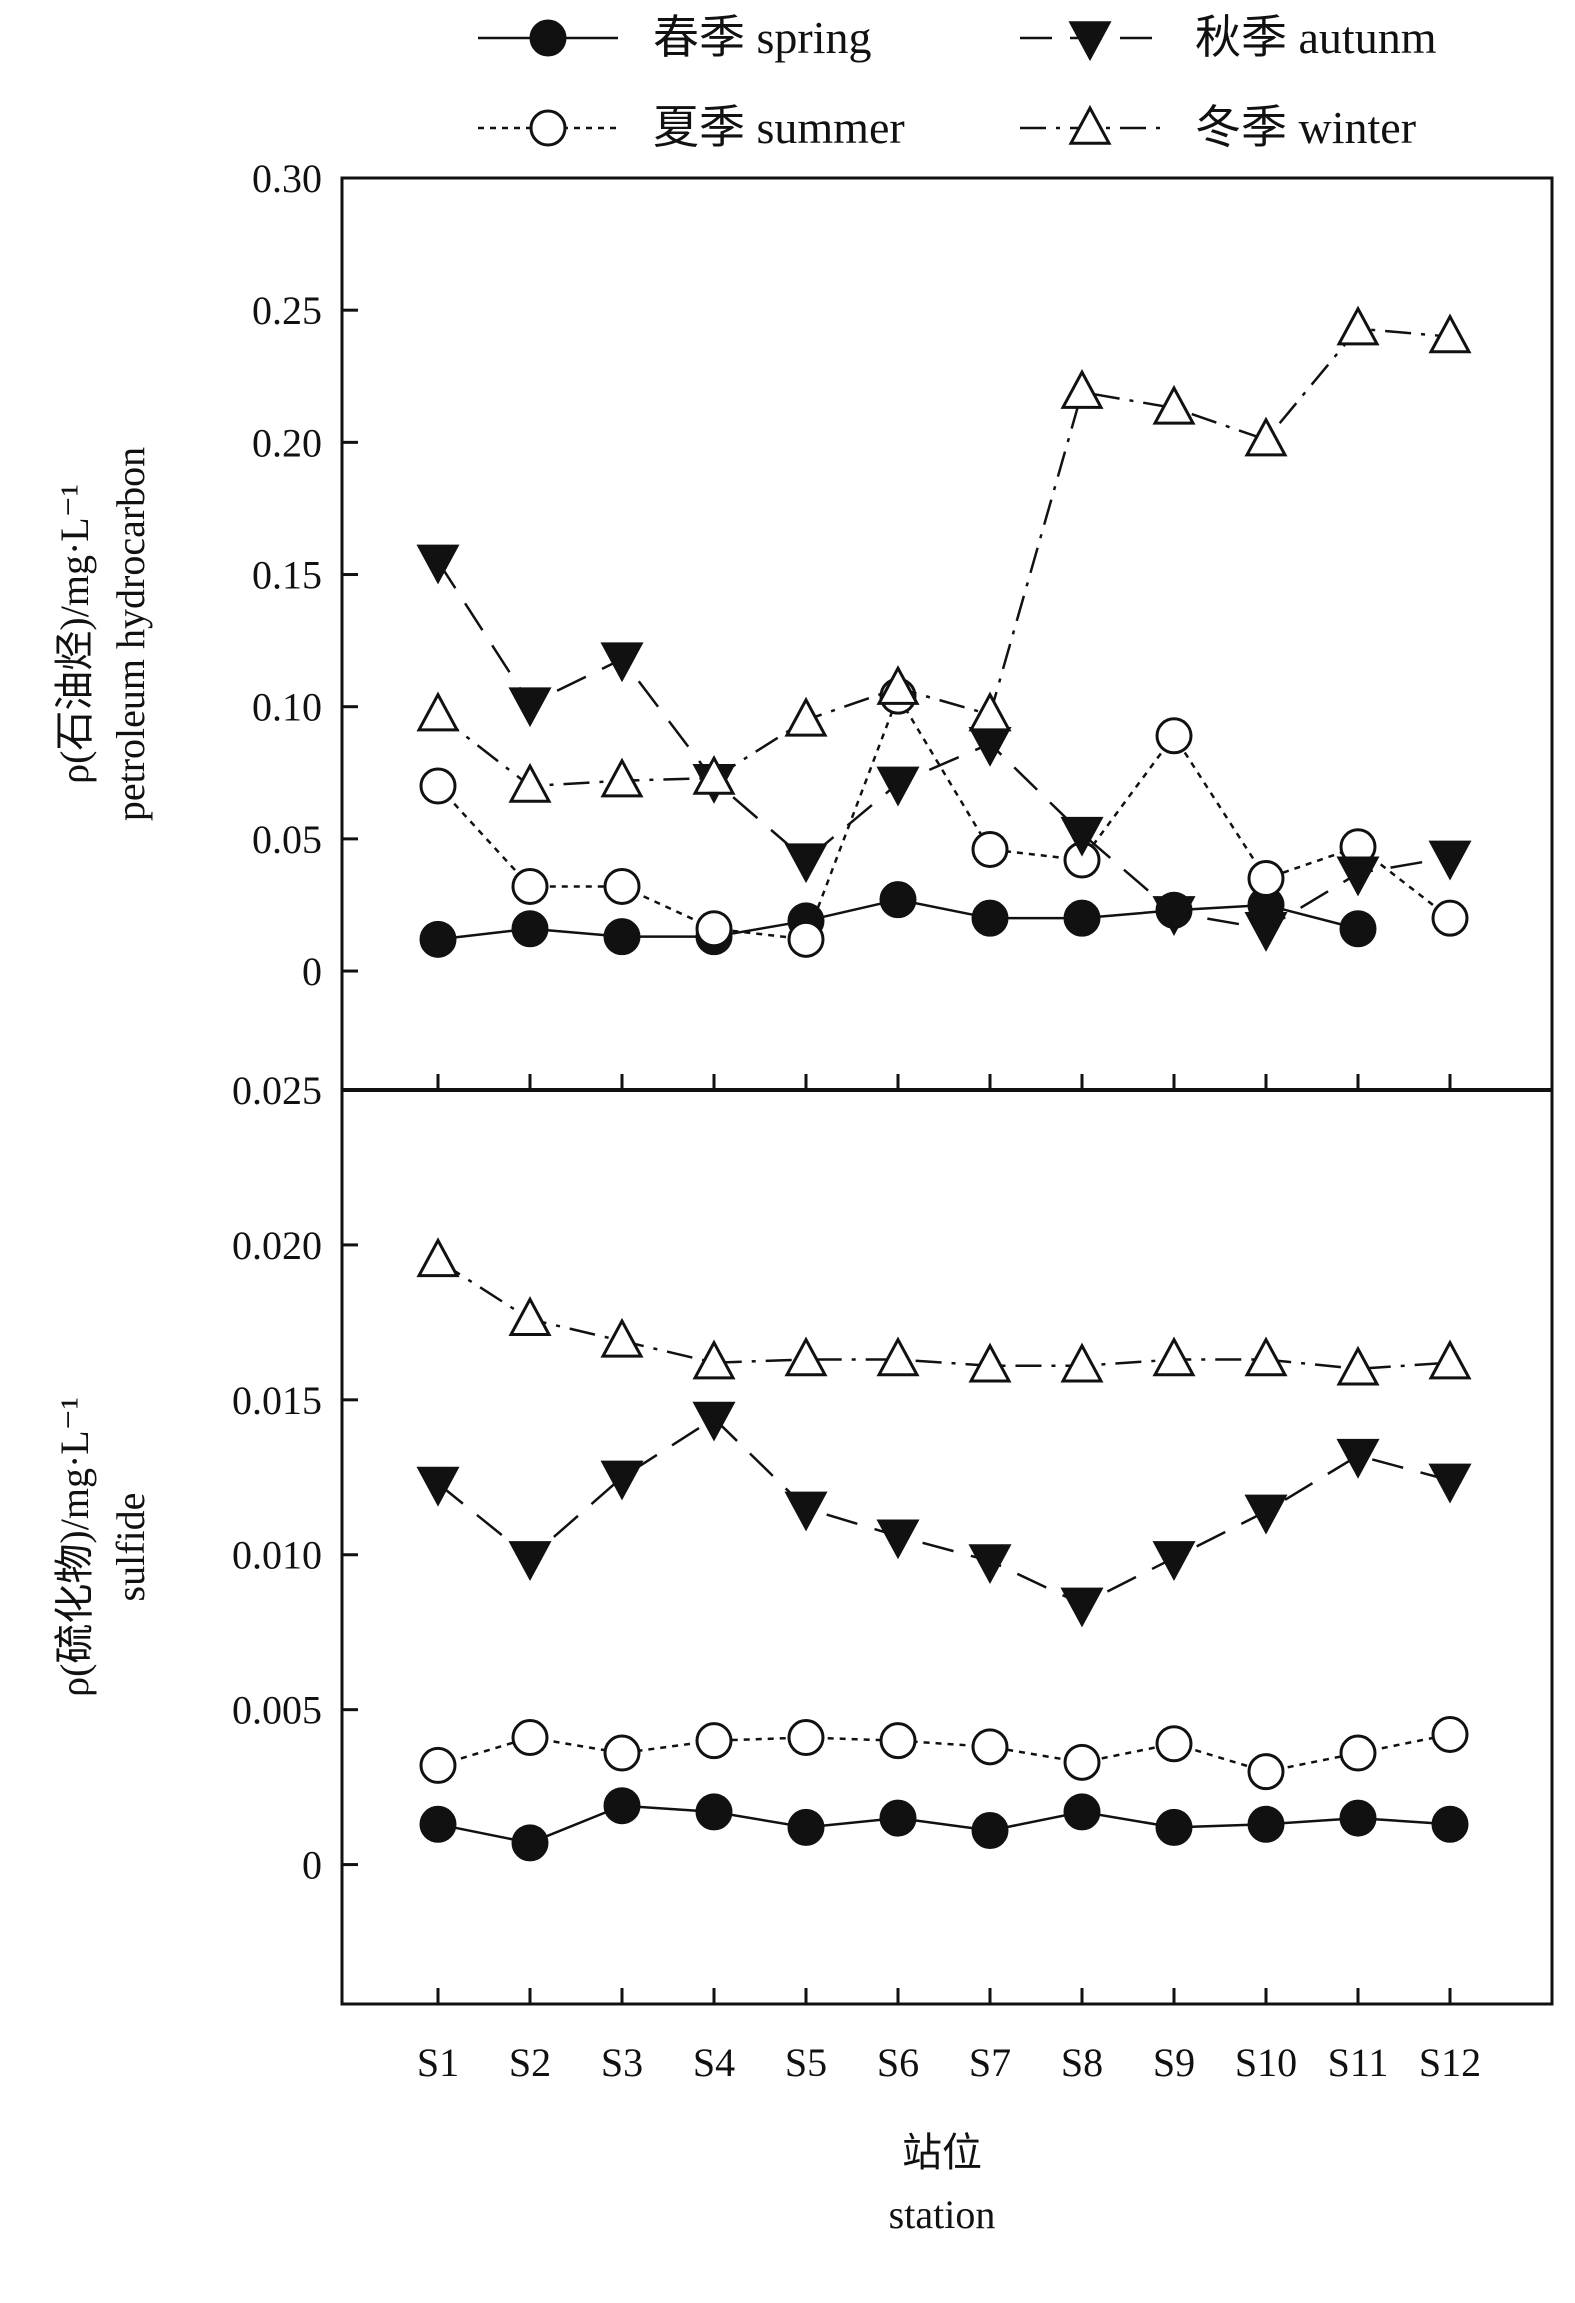  Describe the element at coordinates (990, 2062) in the screenshot. I see `station-tick-label: S7` at that location.